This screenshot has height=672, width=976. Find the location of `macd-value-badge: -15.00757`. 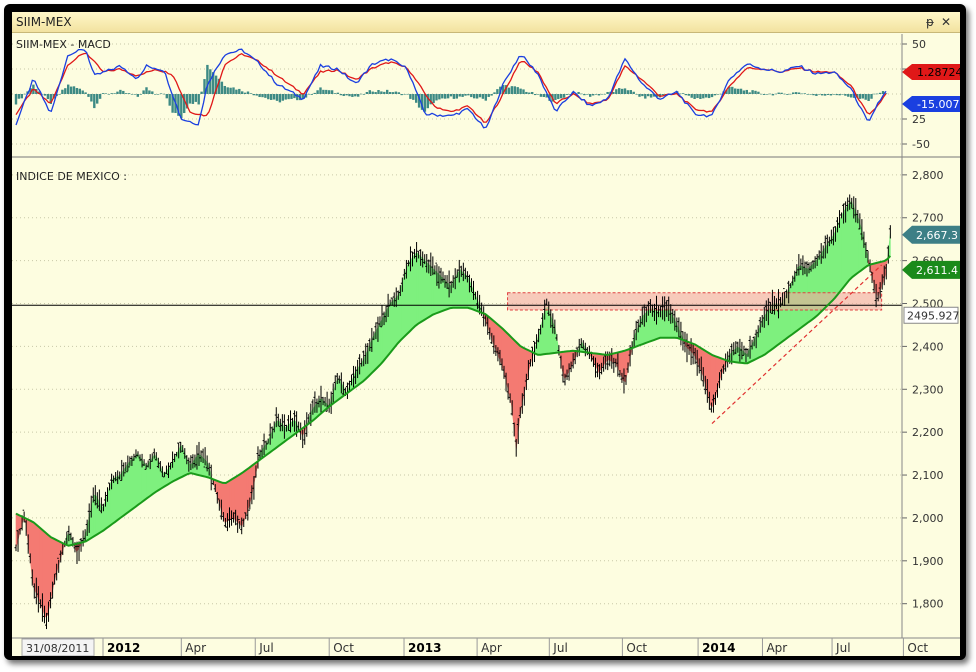

macd-value-badge: -15.00757 is located at coordinates (931, 104).